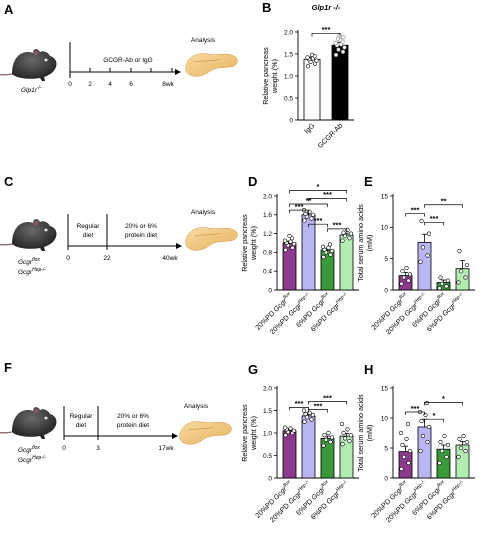 This screenshot has height=550, width=481. Describe the element at coordinates (205, 433) in the screenshot. I see `pancreas-icon` at that location.